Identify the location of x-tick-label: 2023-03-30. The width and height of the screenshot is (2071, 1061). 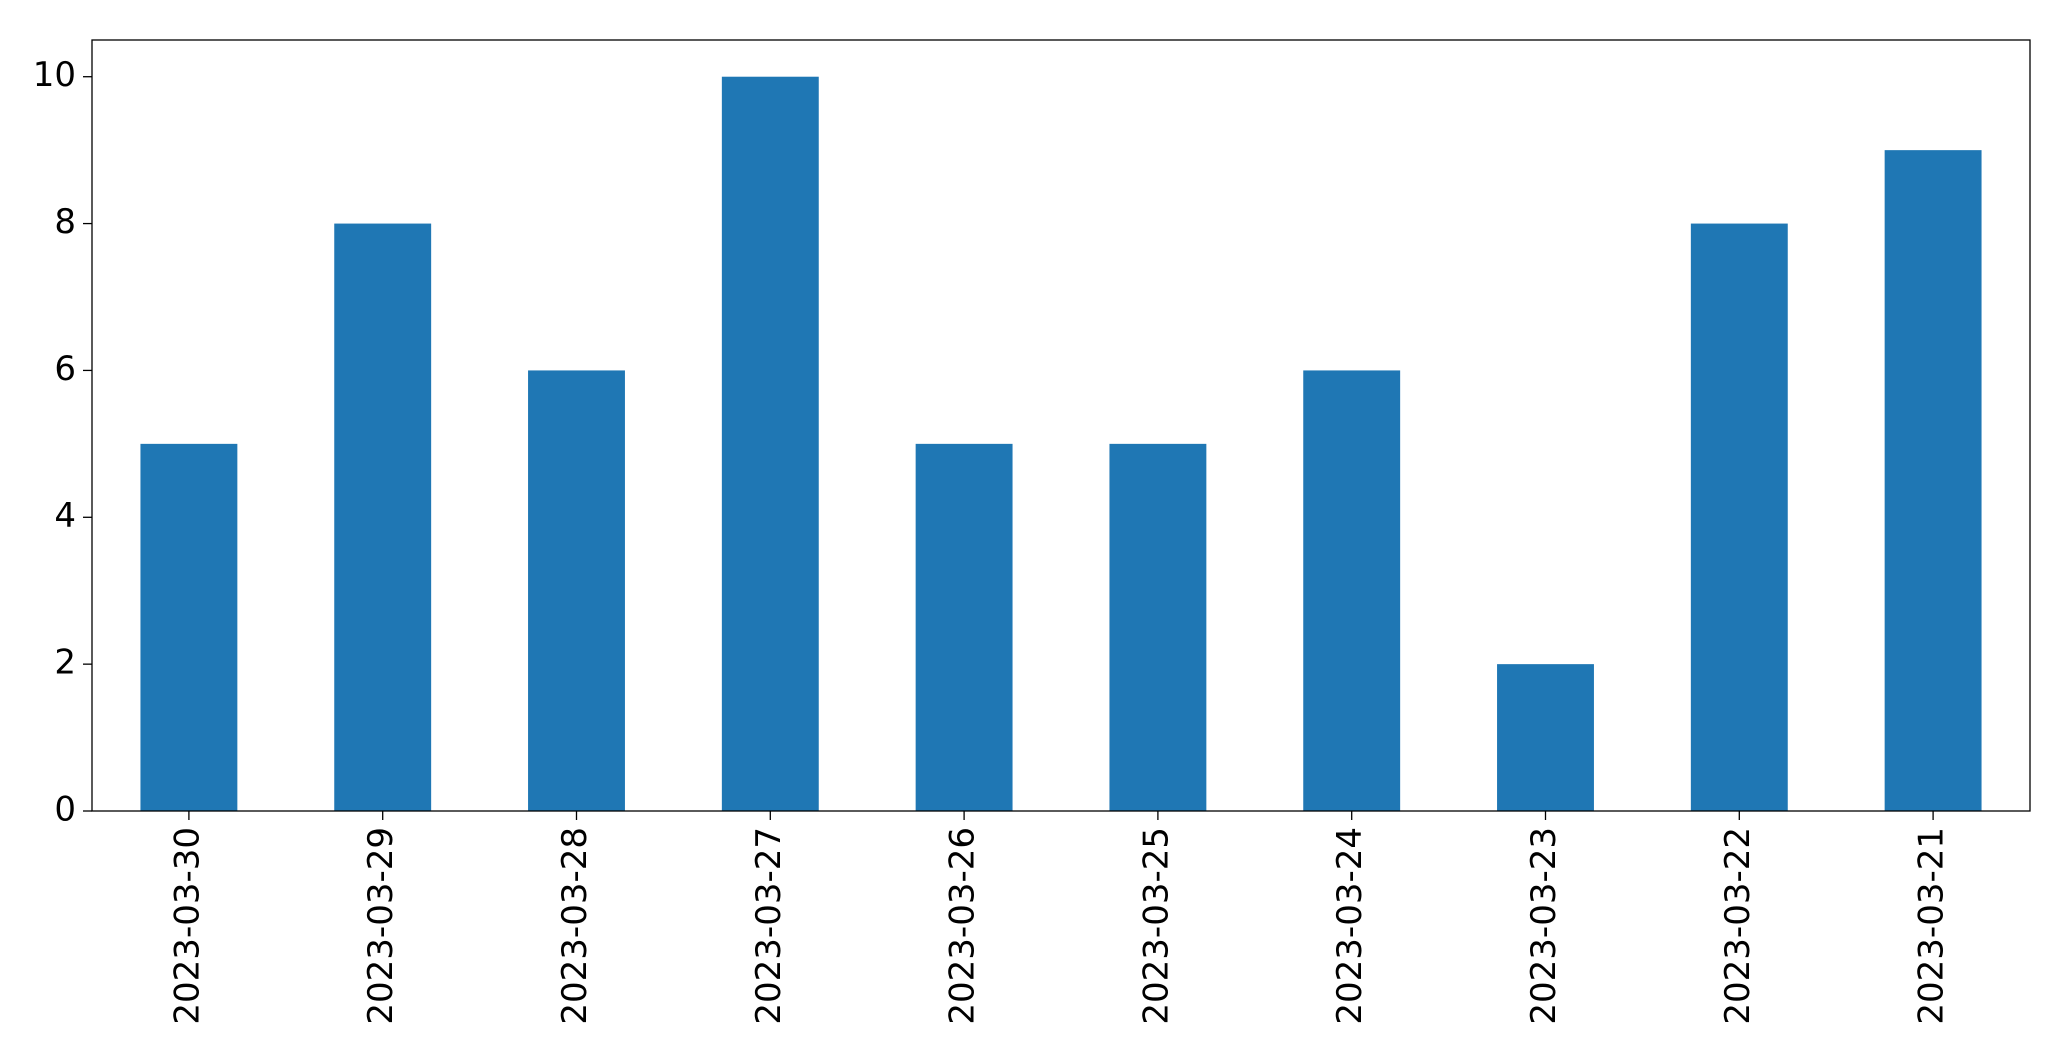
(187, 926).